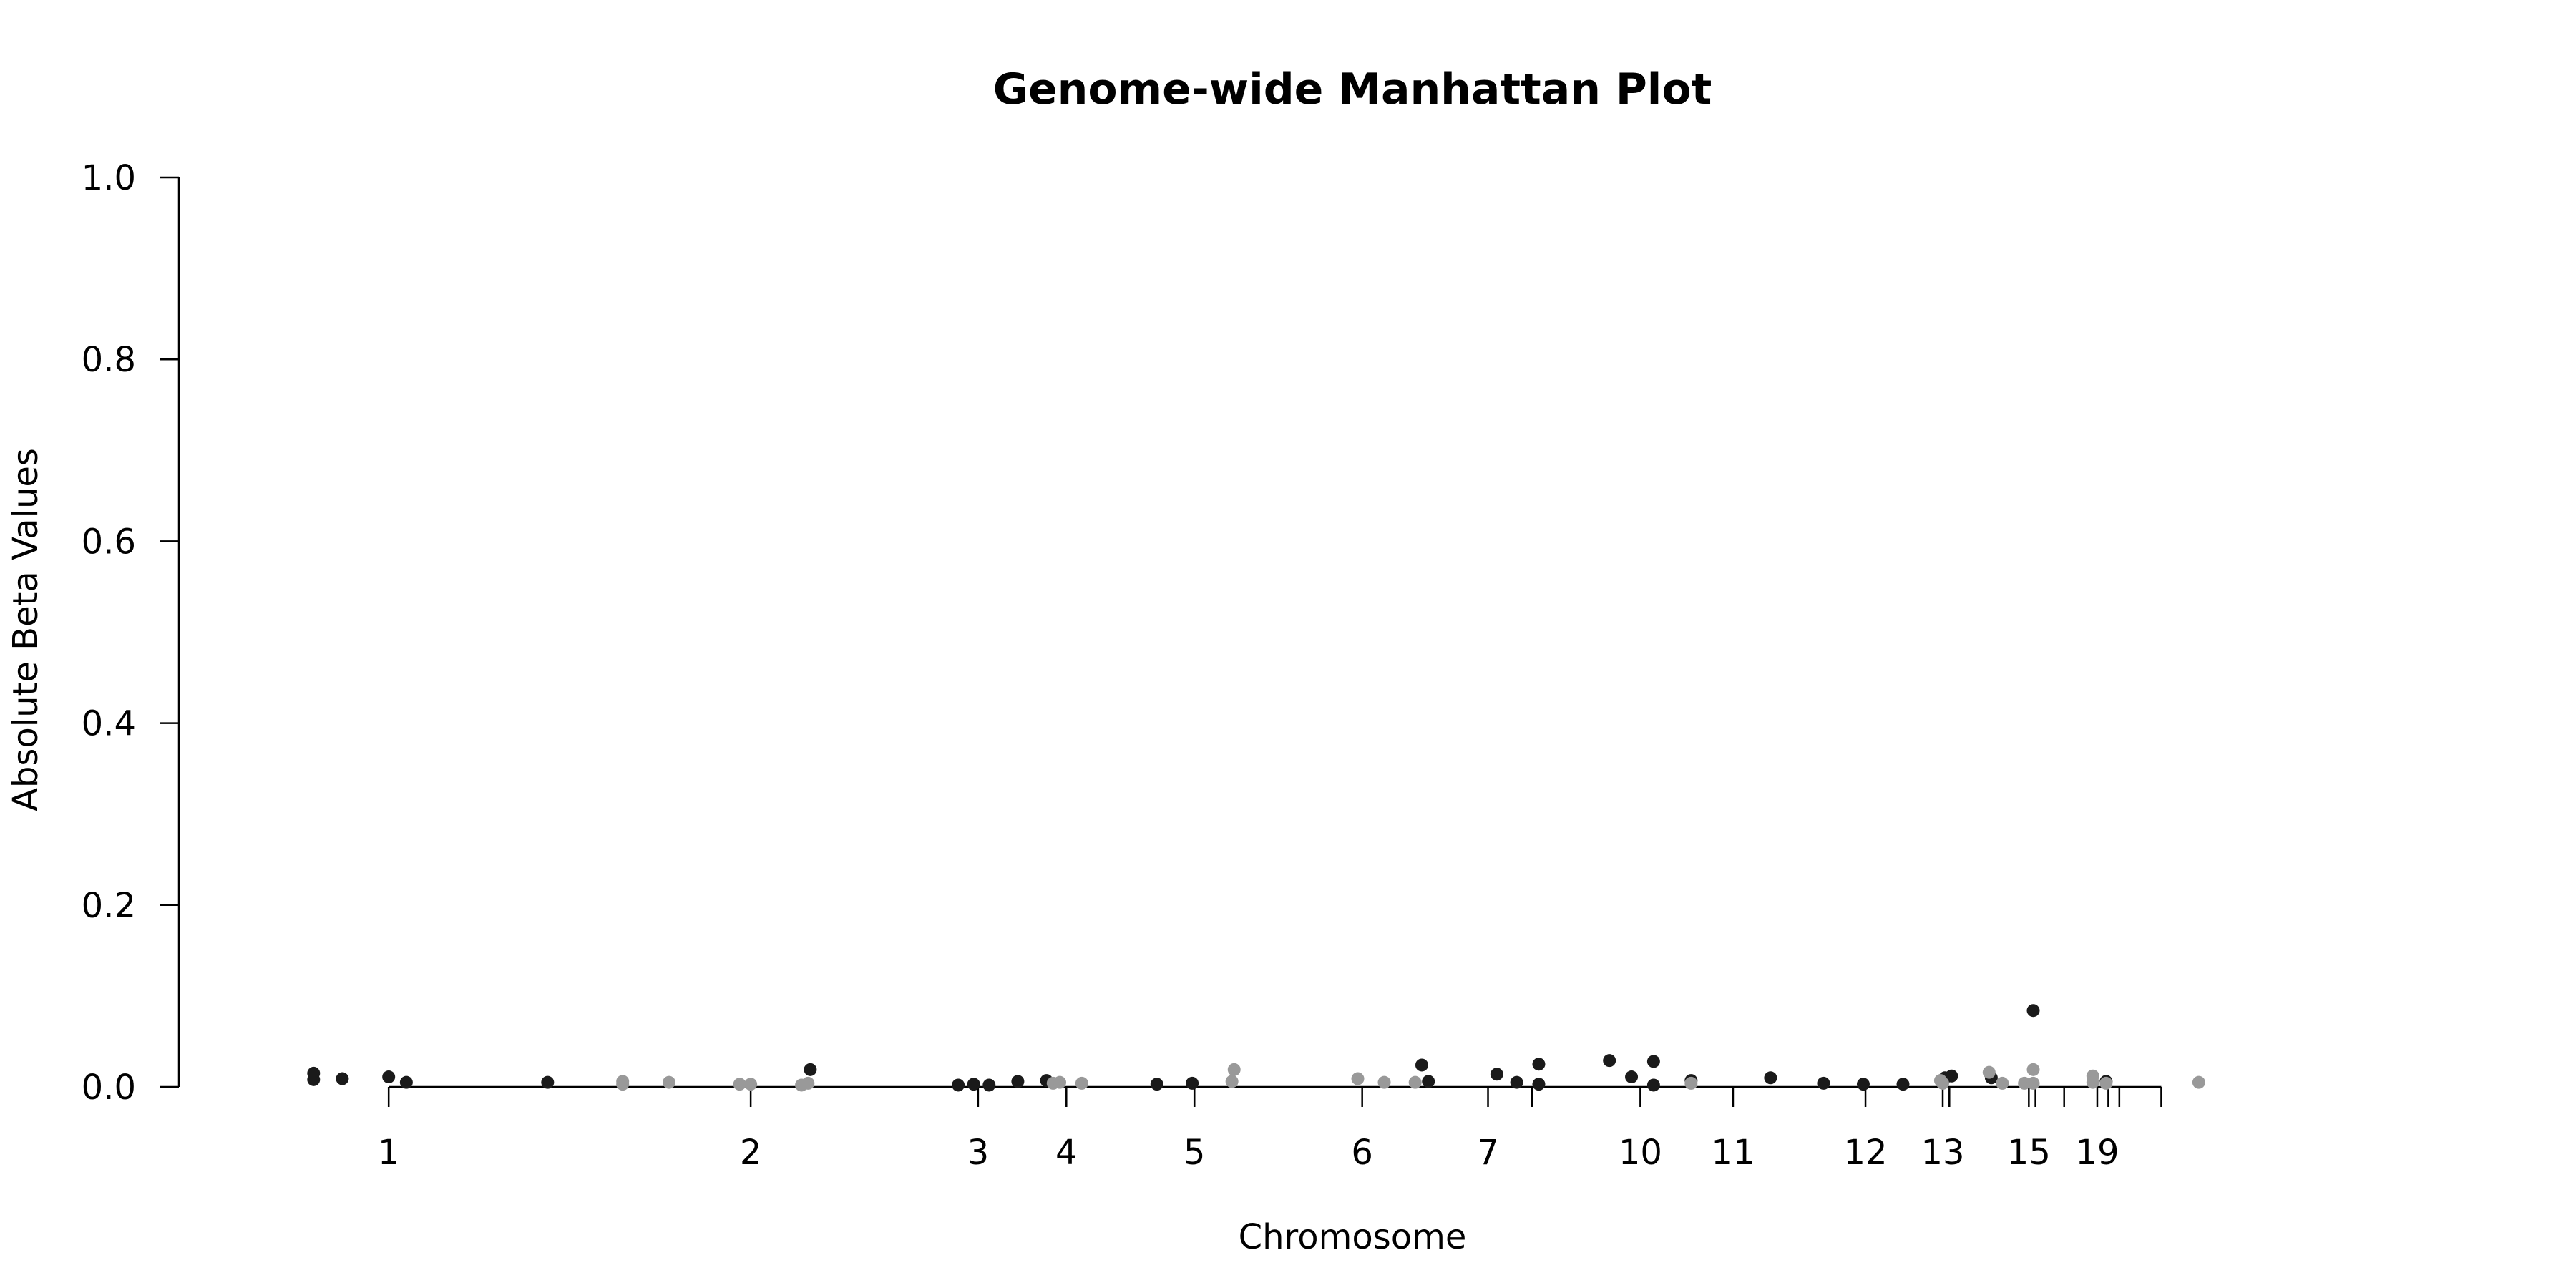 The width and height of the screenshot is (2576, 1288). I want to click on y-axis-ticks: 0.0 0.2 0.4 0.6 0.8 1.0, so click(130, 633).